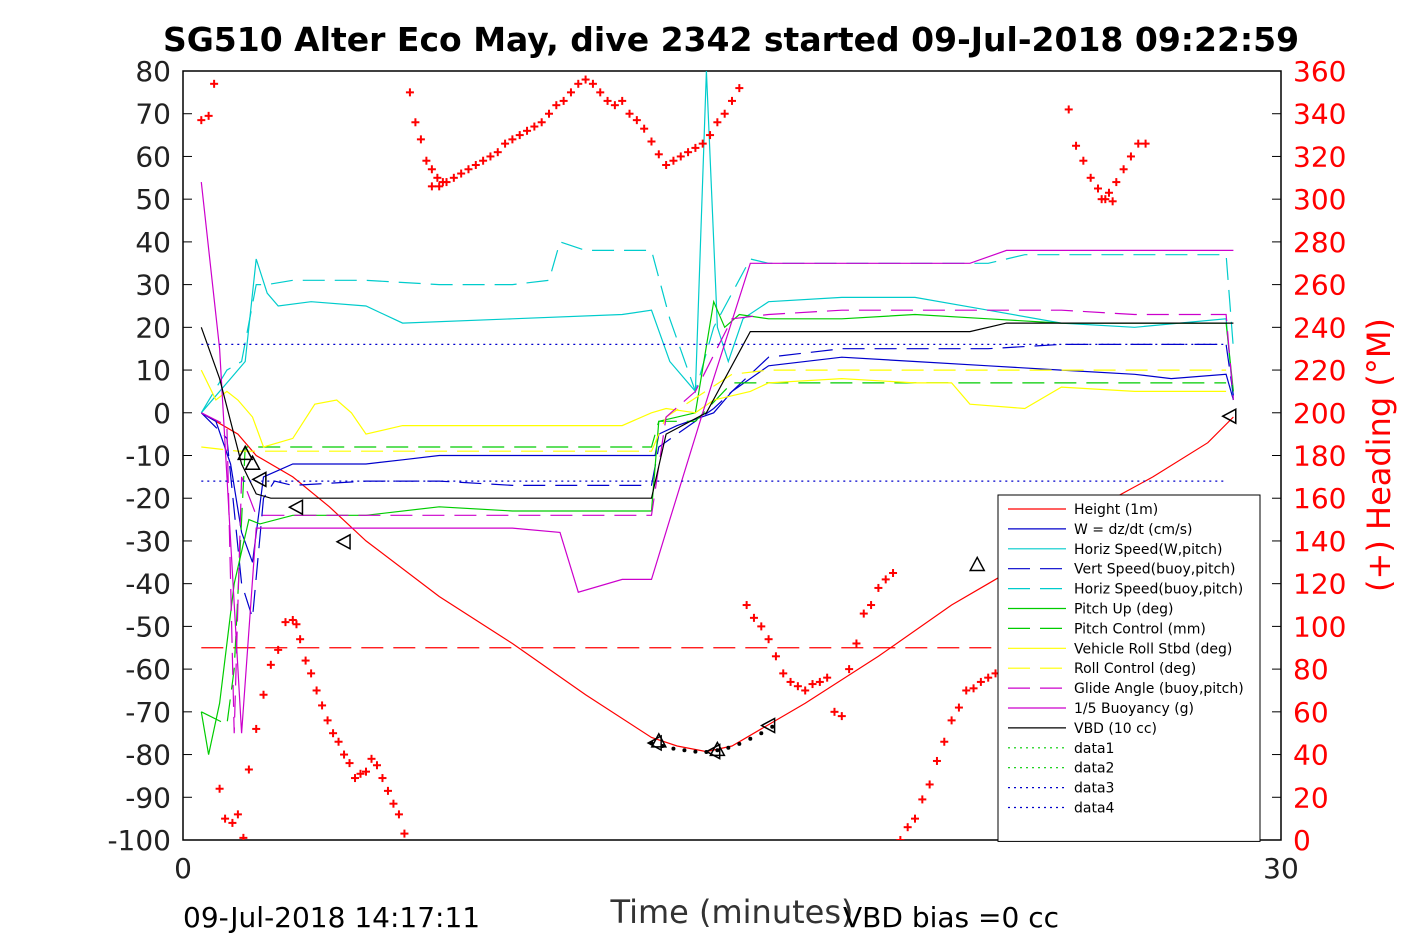 The width and height of the screenshot is (1417, 945). What do you see at coordinates (1158, 590) in the screenshot?
I see `legend-label: Horiz Speed(buoy,pitch)` at bounding box center [1158, 590].